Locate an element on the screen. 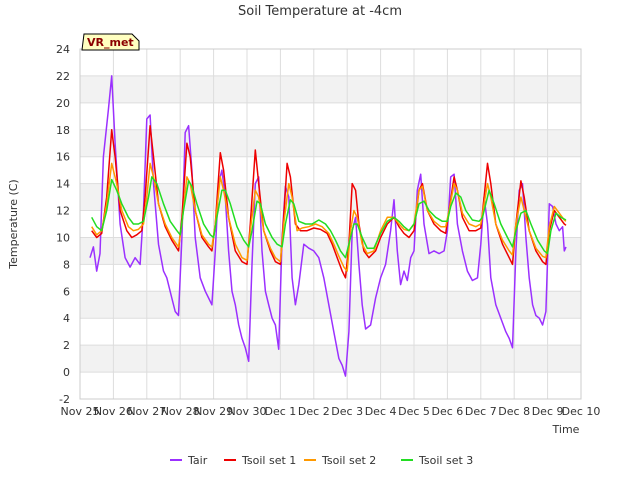  x-tick-label: Dec 2 is located at coordinates (314, 411).